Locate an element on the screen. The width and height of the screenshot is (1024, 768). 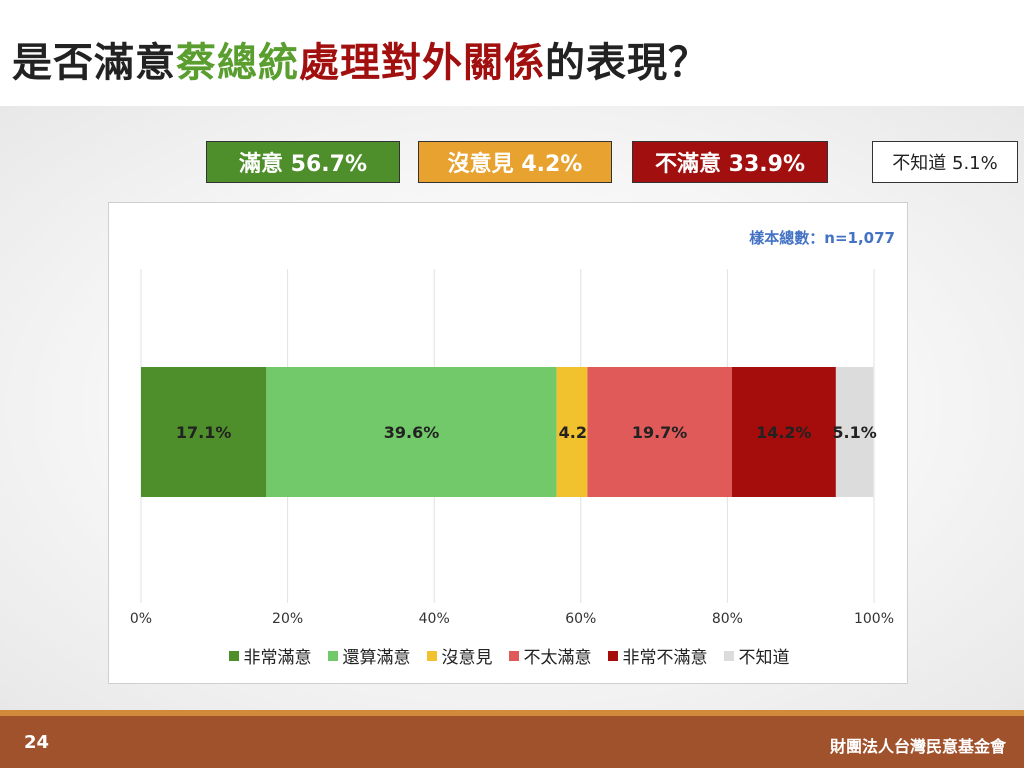
x-tick-label: 100% is located at coordinates (874, 619).